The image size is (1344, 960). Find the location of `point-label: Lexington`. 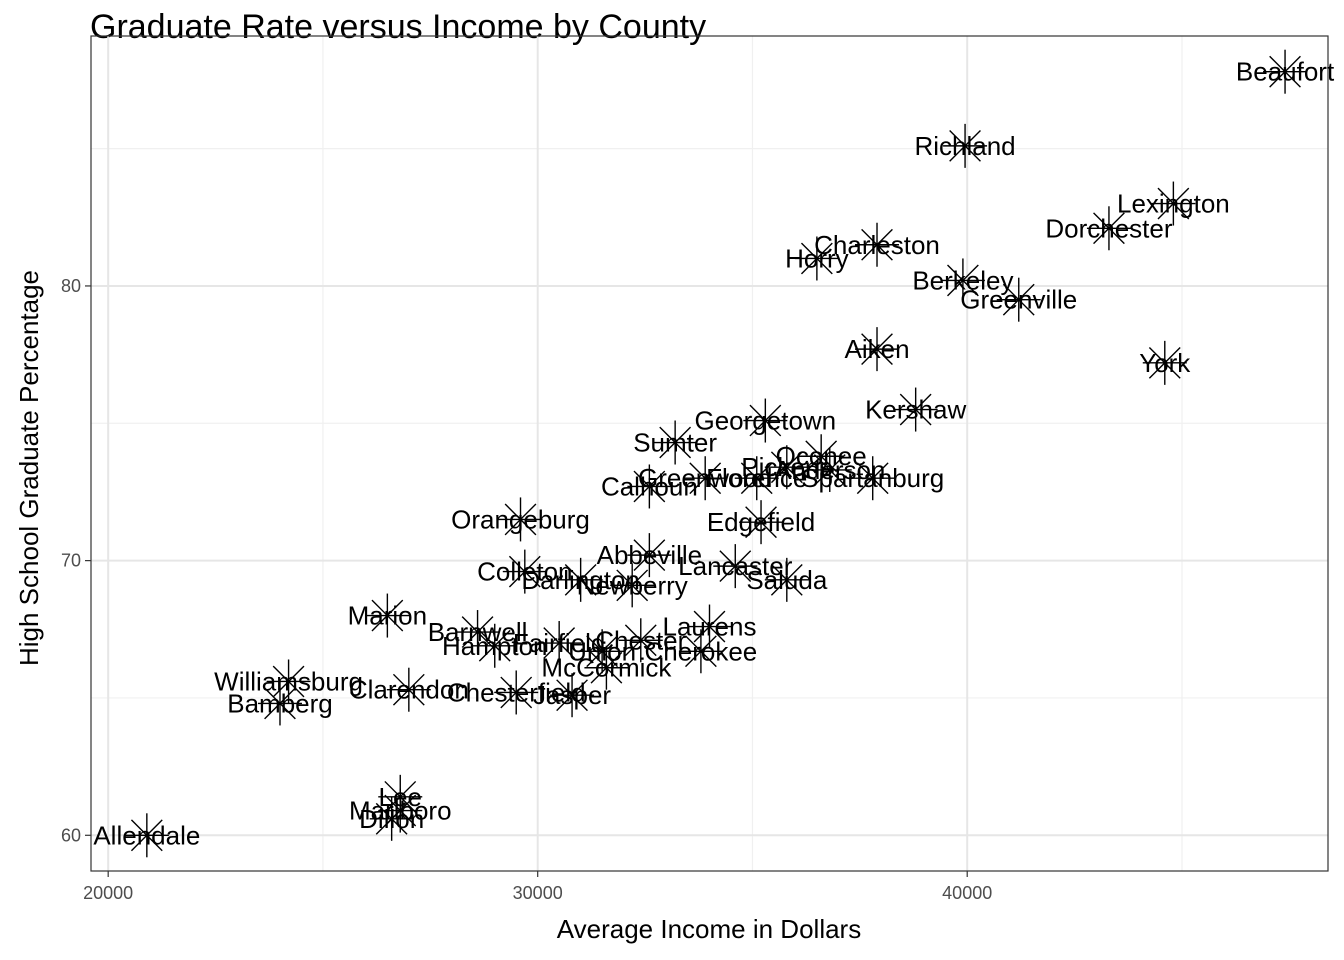

point-label: Lexington is located at coordinates (1173, 204).